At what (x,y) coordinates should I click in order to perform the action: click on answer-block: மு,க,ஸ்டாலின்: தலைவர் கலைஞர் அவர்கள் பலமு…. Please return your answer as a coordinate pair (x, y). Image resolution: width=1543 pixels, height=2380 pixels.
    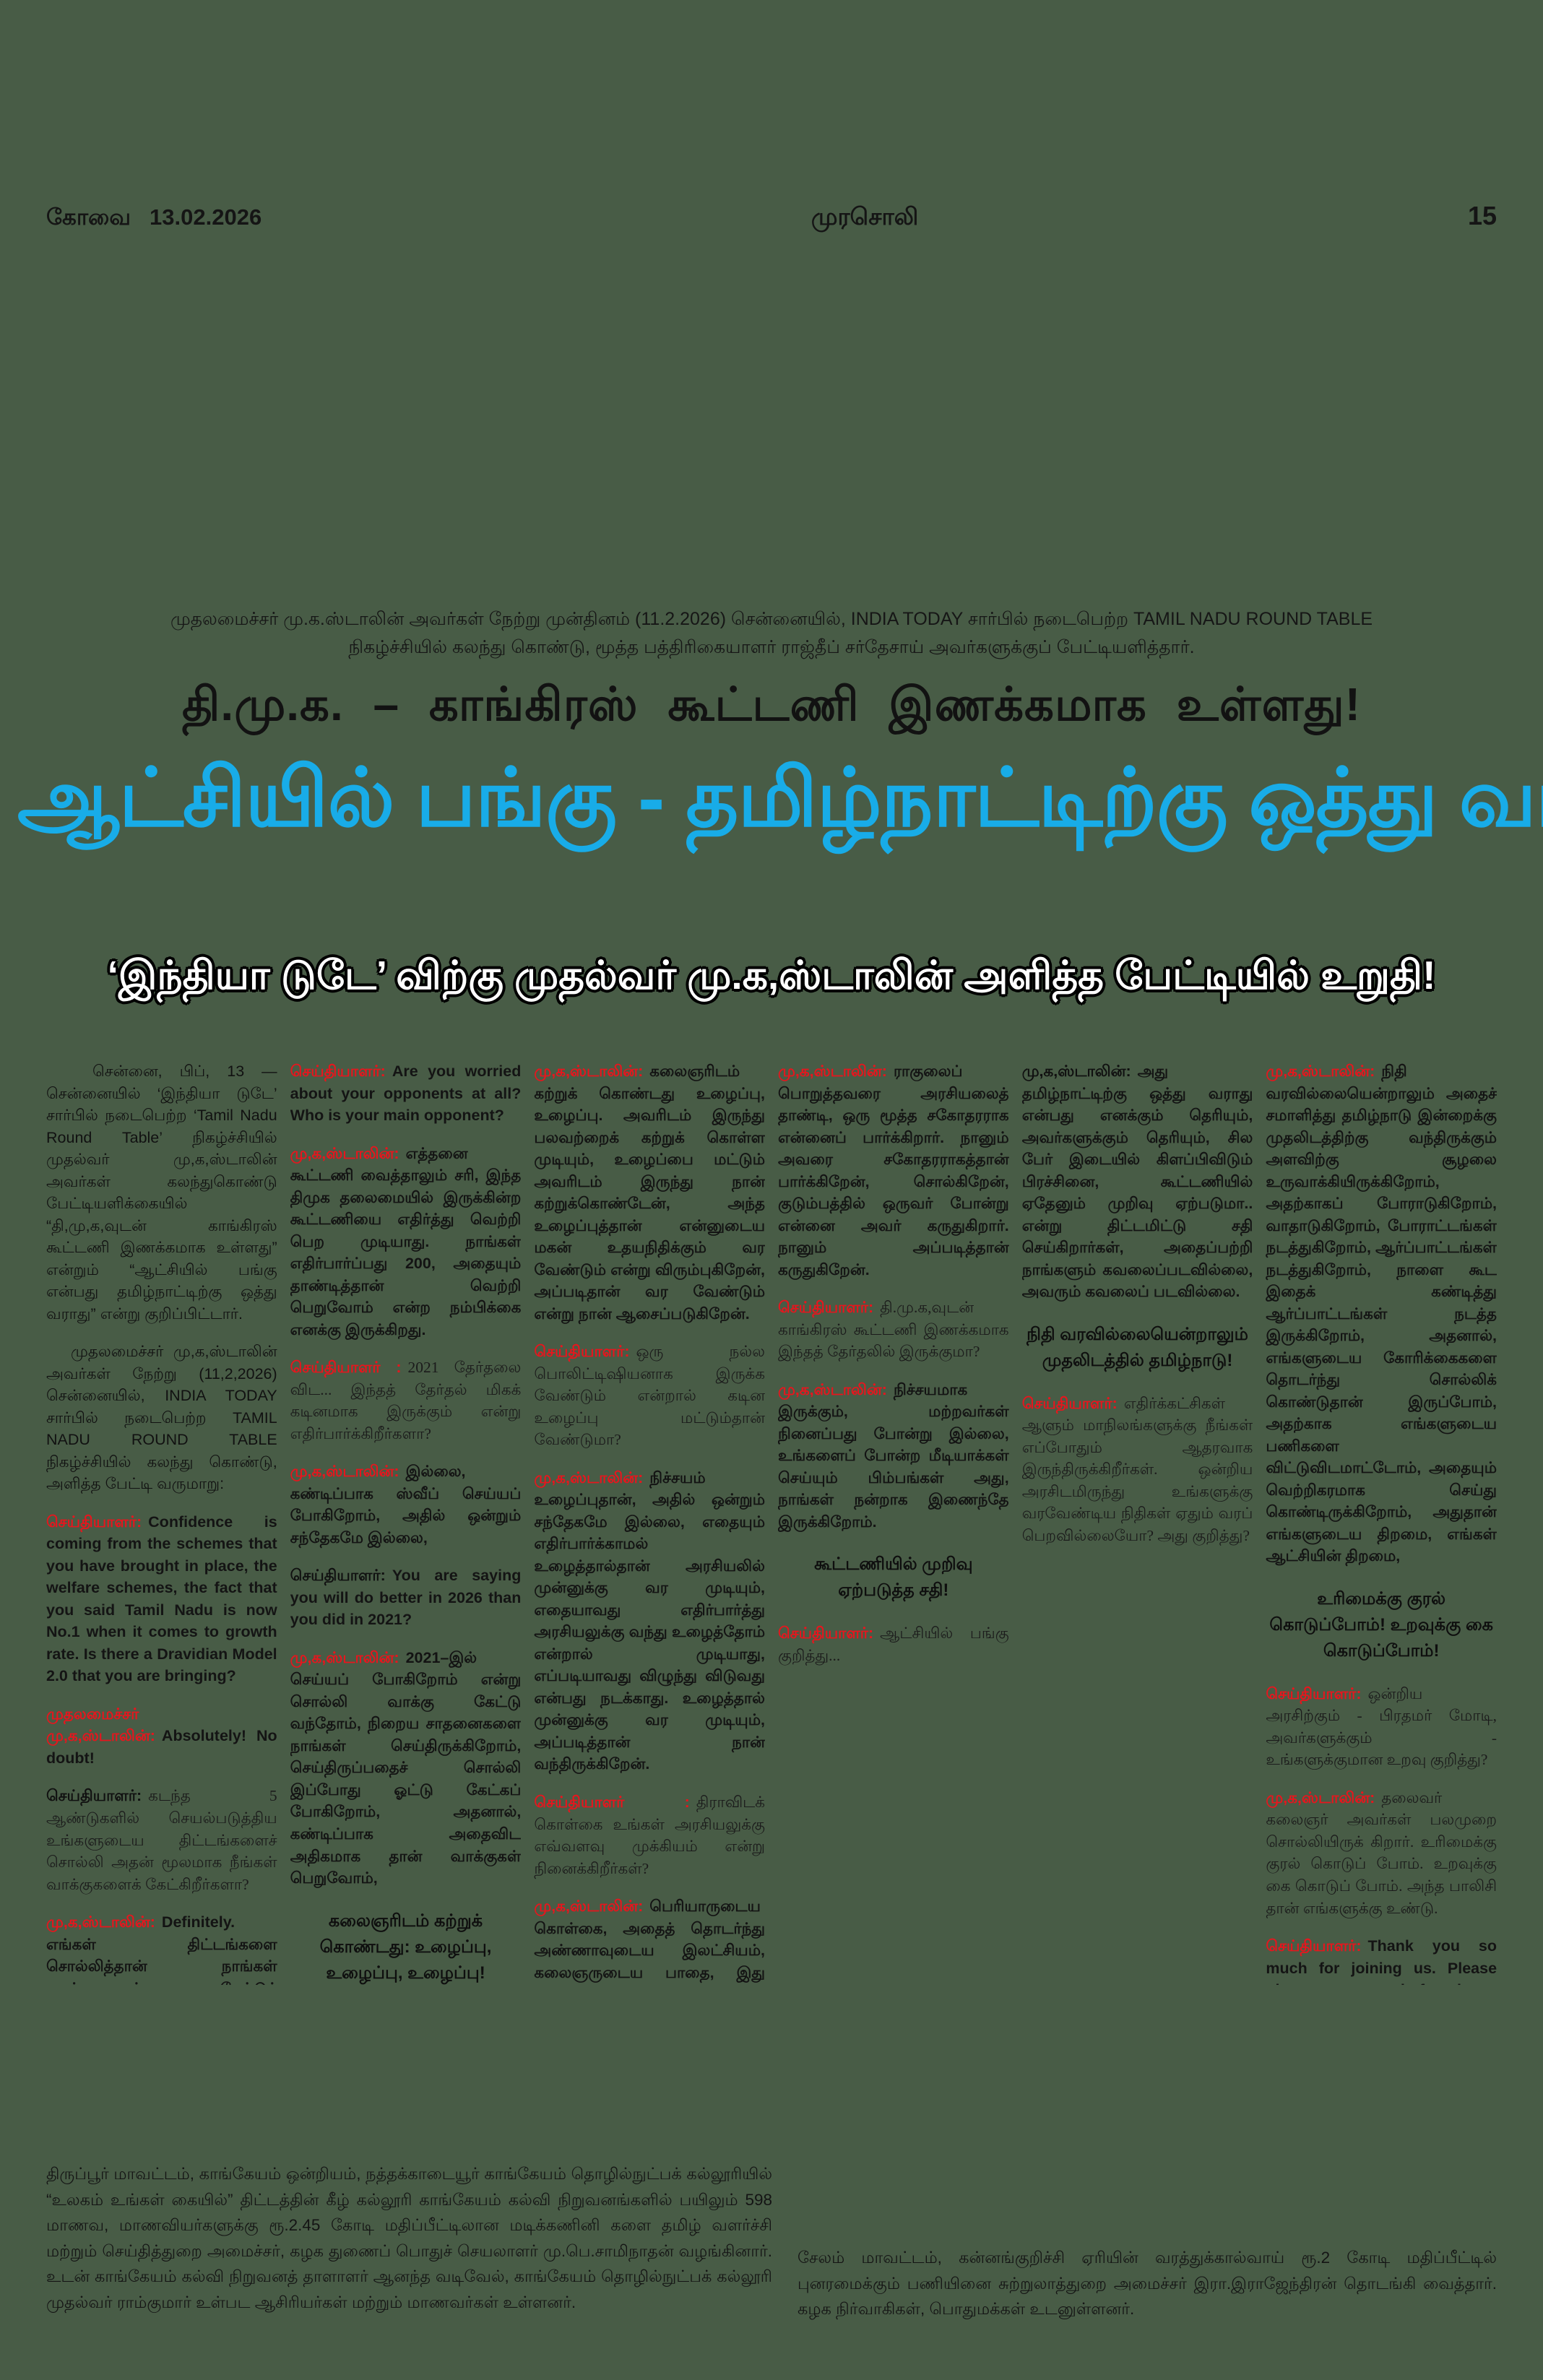
    Looking at the image, I should click on (1381, 1853).